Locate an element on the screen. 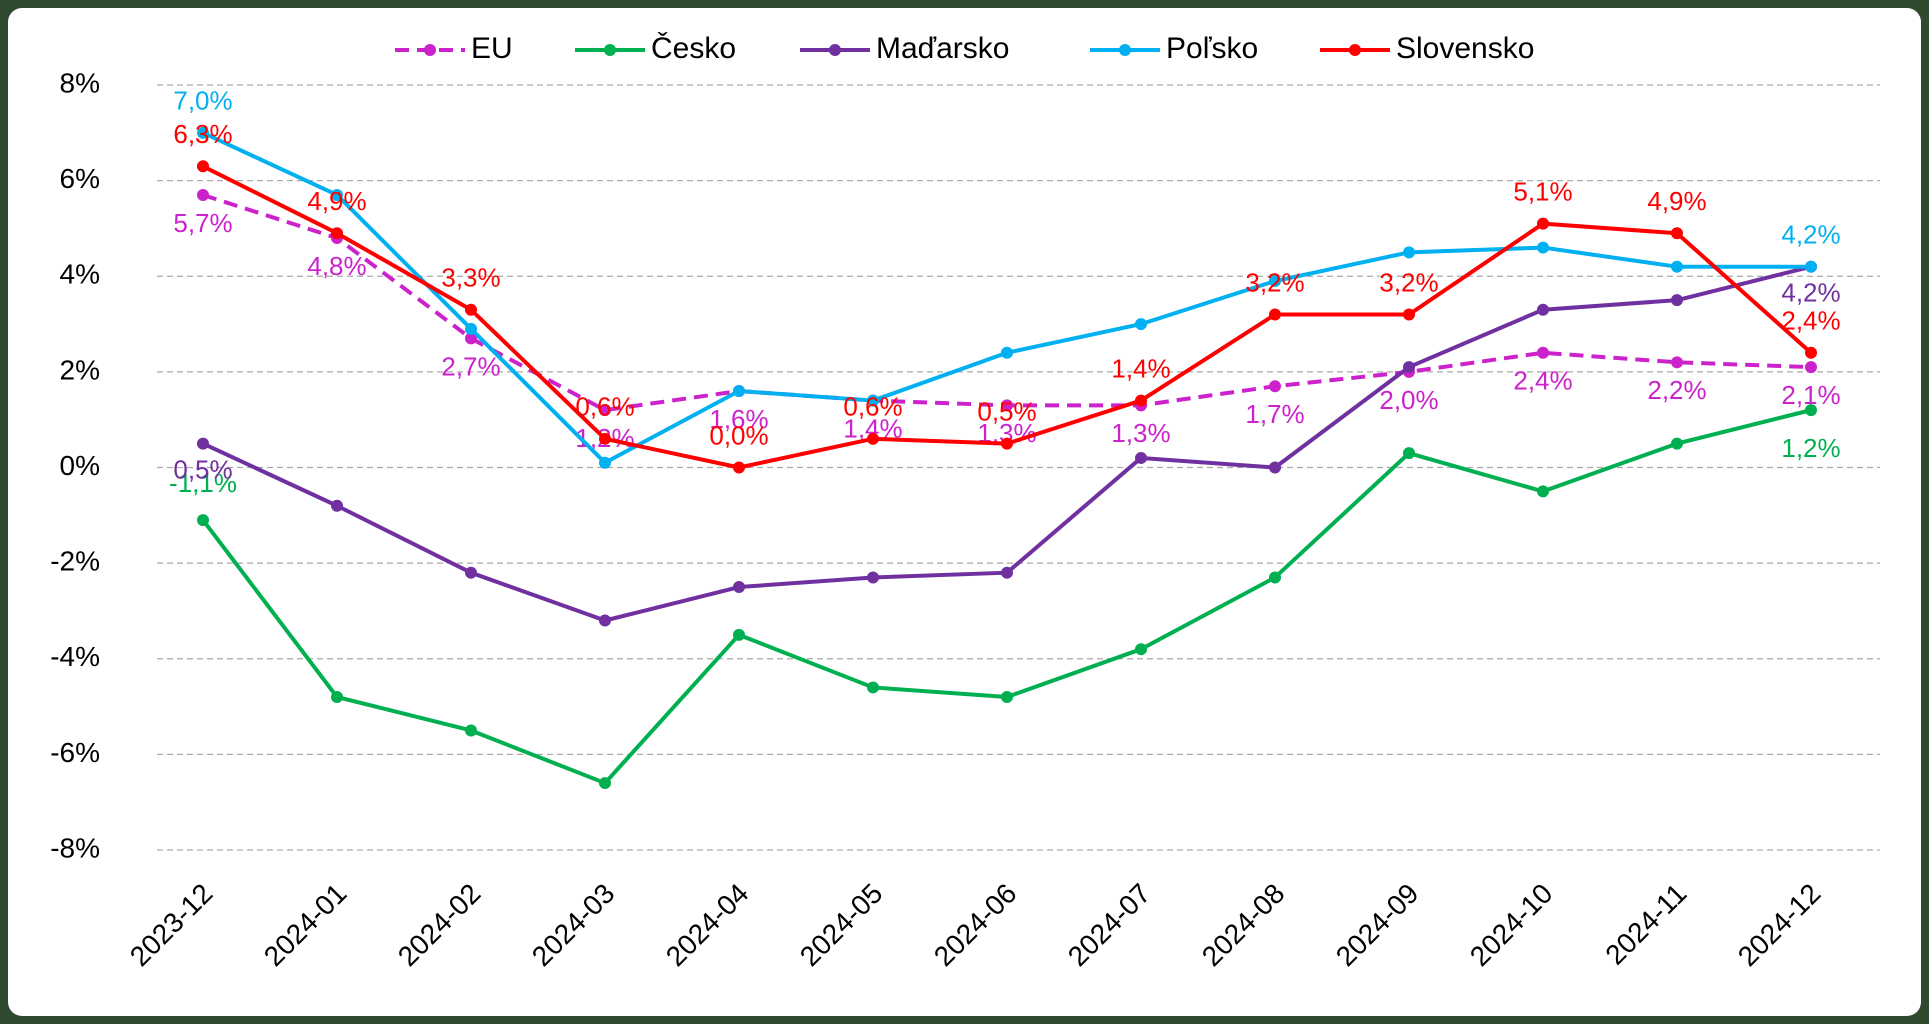 Image resolution: width=1929 pixels, height=1024 pixels. y-tick-label: -8% is located at coordinates (75, 847).